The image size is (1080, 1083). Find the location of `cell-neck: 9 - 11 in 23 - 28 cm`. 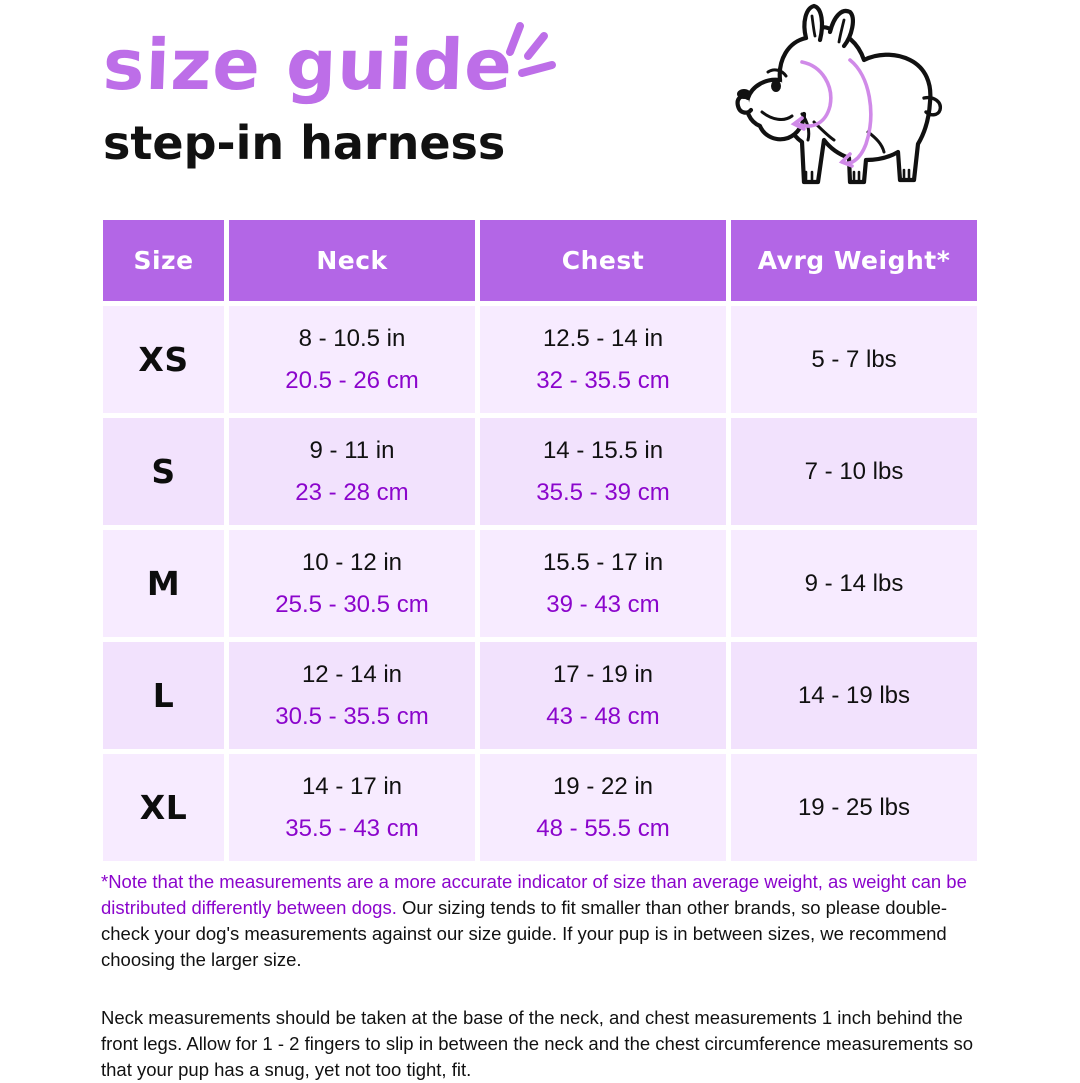

cell-neck: 9 - 11 in 23 - 28 cm is located at coordinates (352, 471).